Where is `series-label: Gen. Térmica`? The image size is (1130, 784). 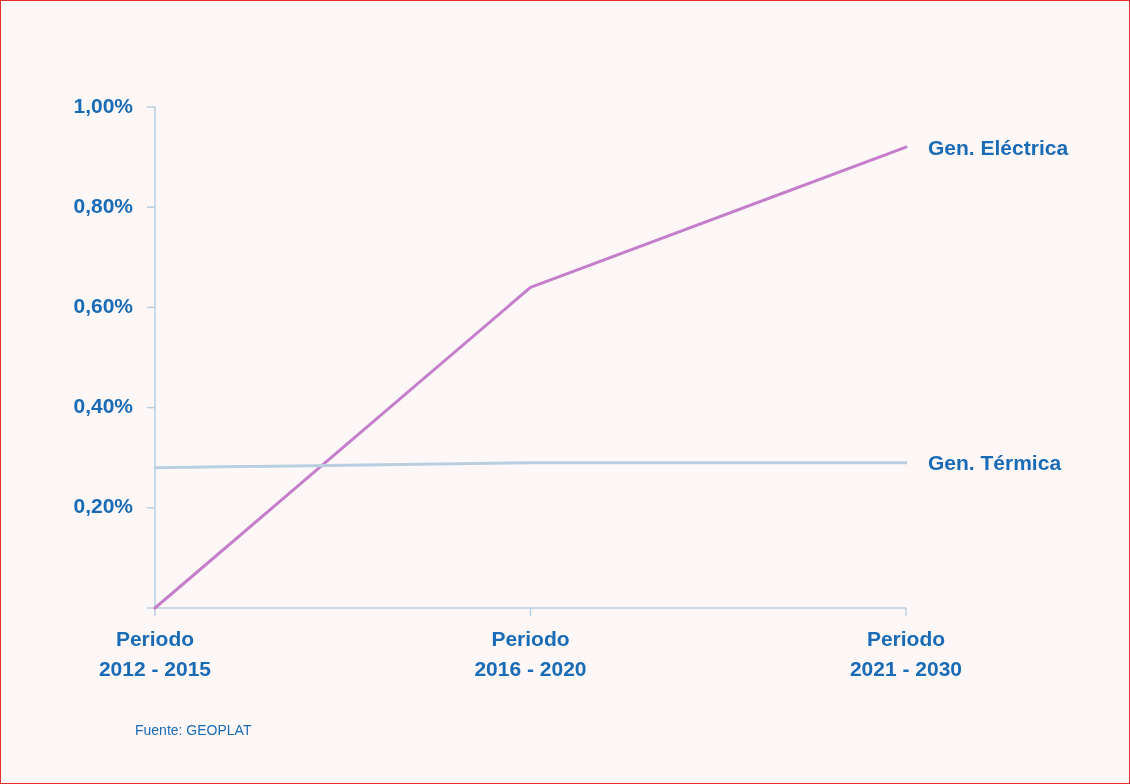 series-label: Gen. Térmica is located at coordinates (995, 463).